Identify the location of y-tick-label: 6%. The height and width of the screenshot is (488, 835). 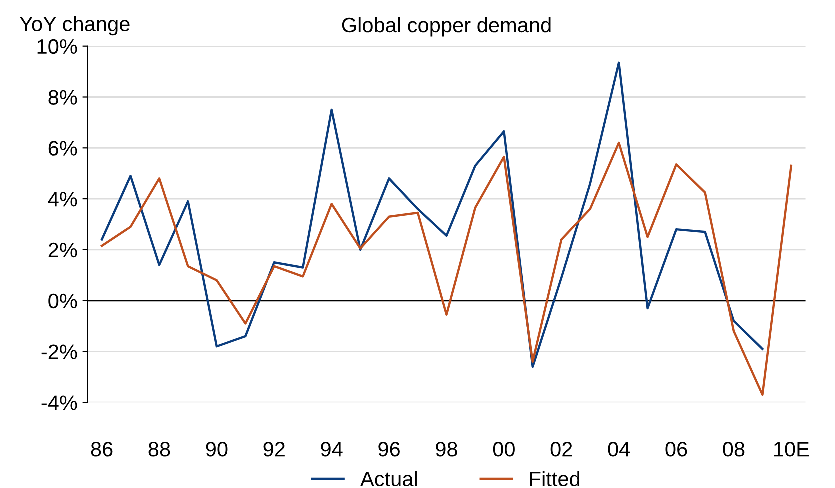
(63, 148).